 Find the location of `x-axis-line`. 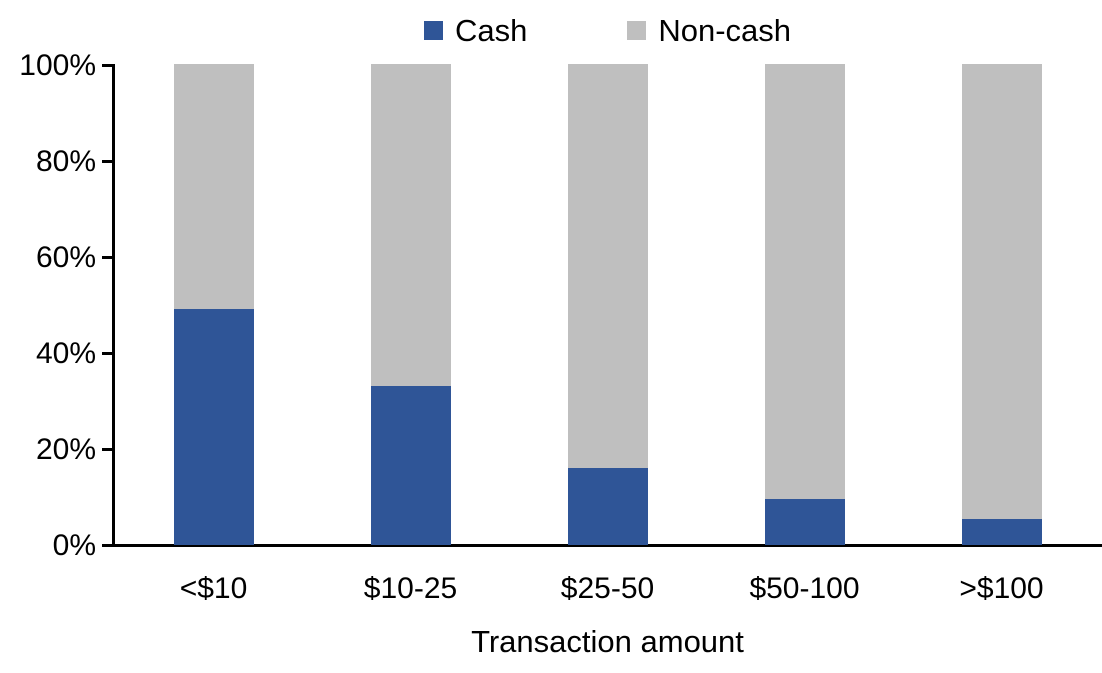

x-axis-line is located at coordinates (607, 545).